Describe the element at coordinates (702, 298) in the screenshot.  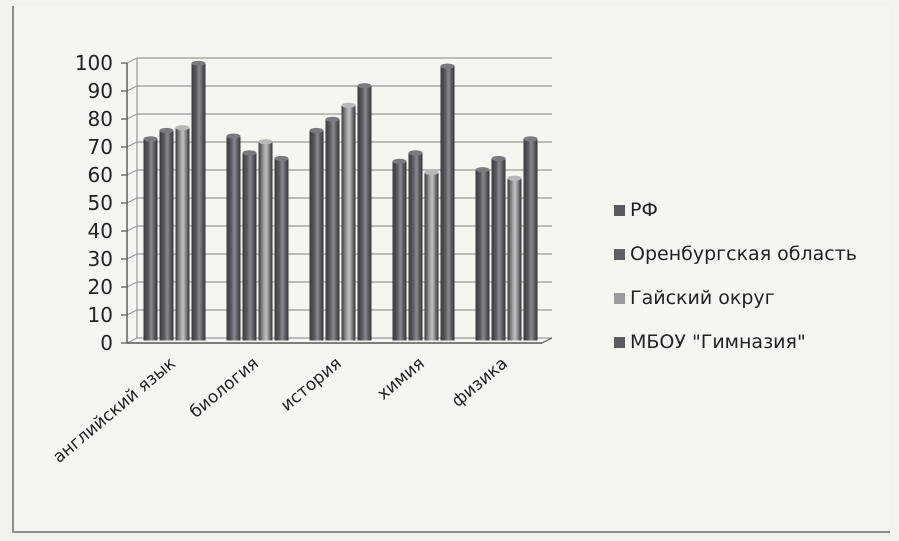
I see `legend-entry: Гайский округ` at that location.